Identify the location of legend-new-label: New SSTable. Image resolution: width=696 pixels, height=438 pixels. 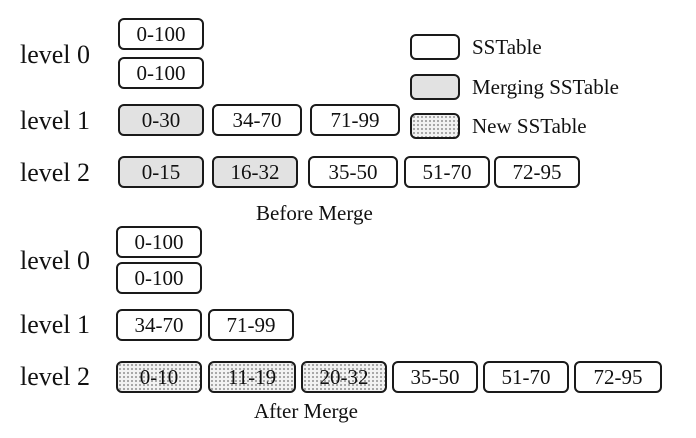
(529, 126).